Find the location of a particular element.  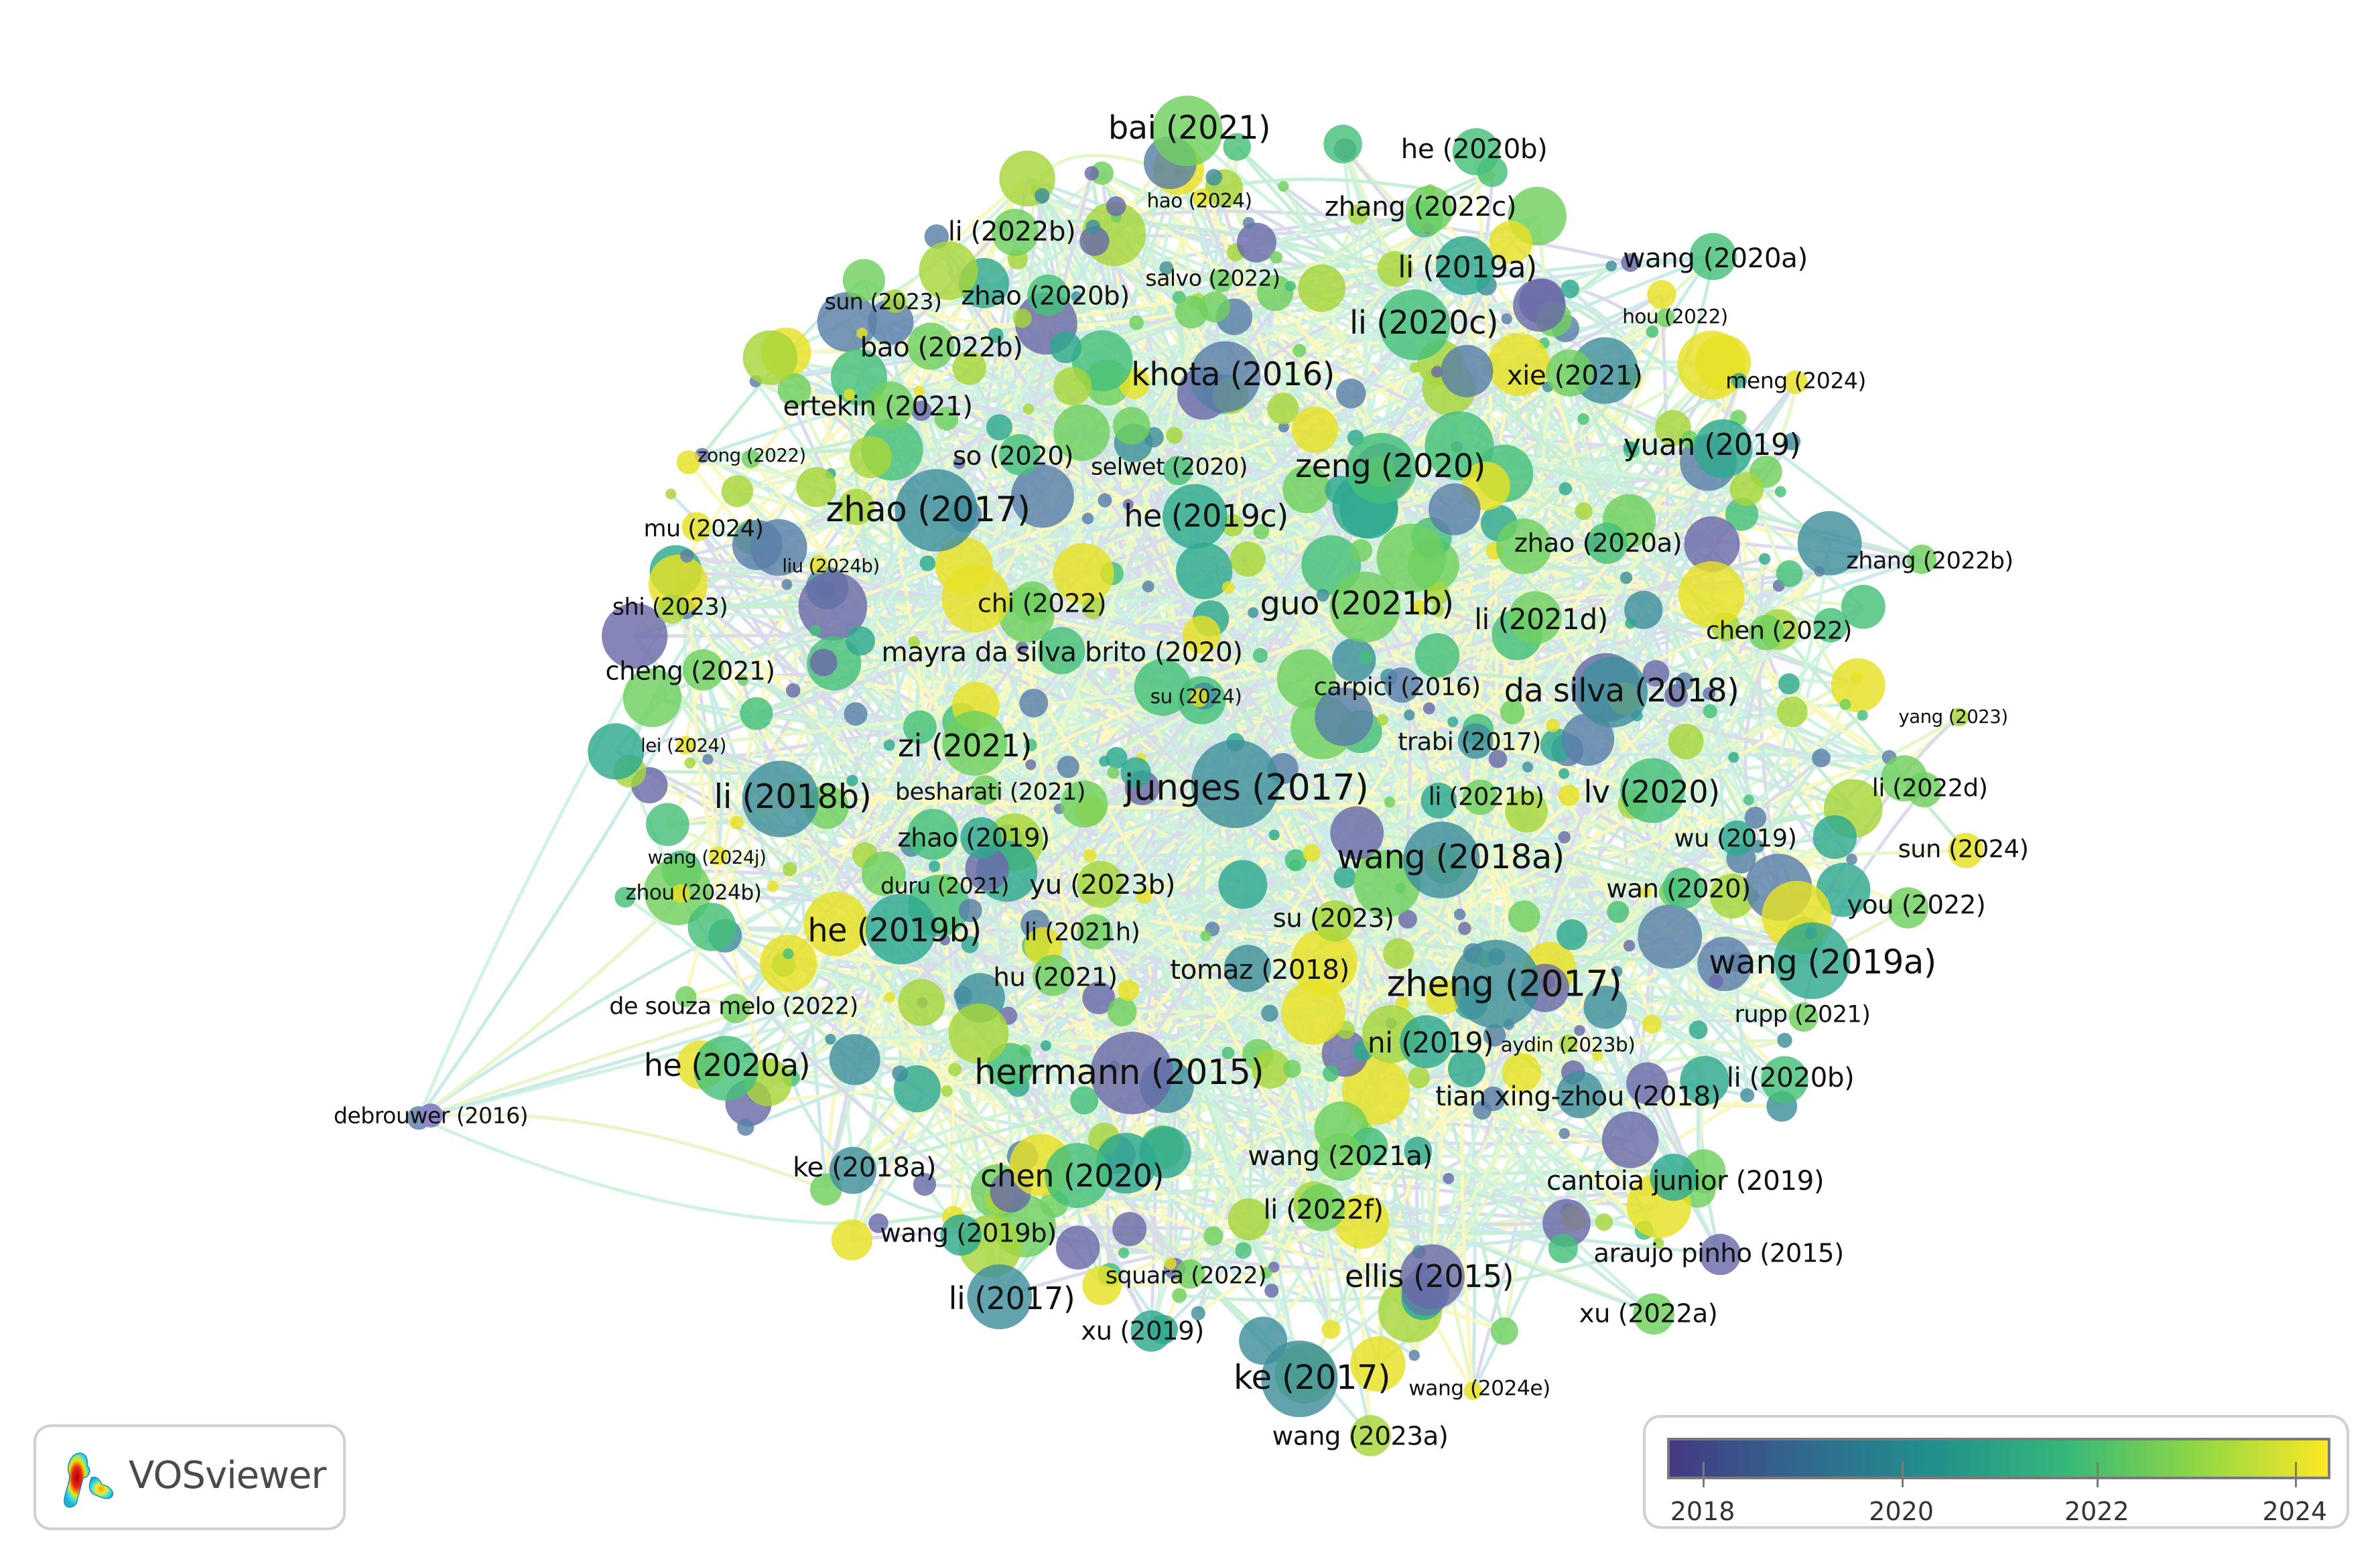

node-label: li (2020c) is located at coordinates (1424, 323).